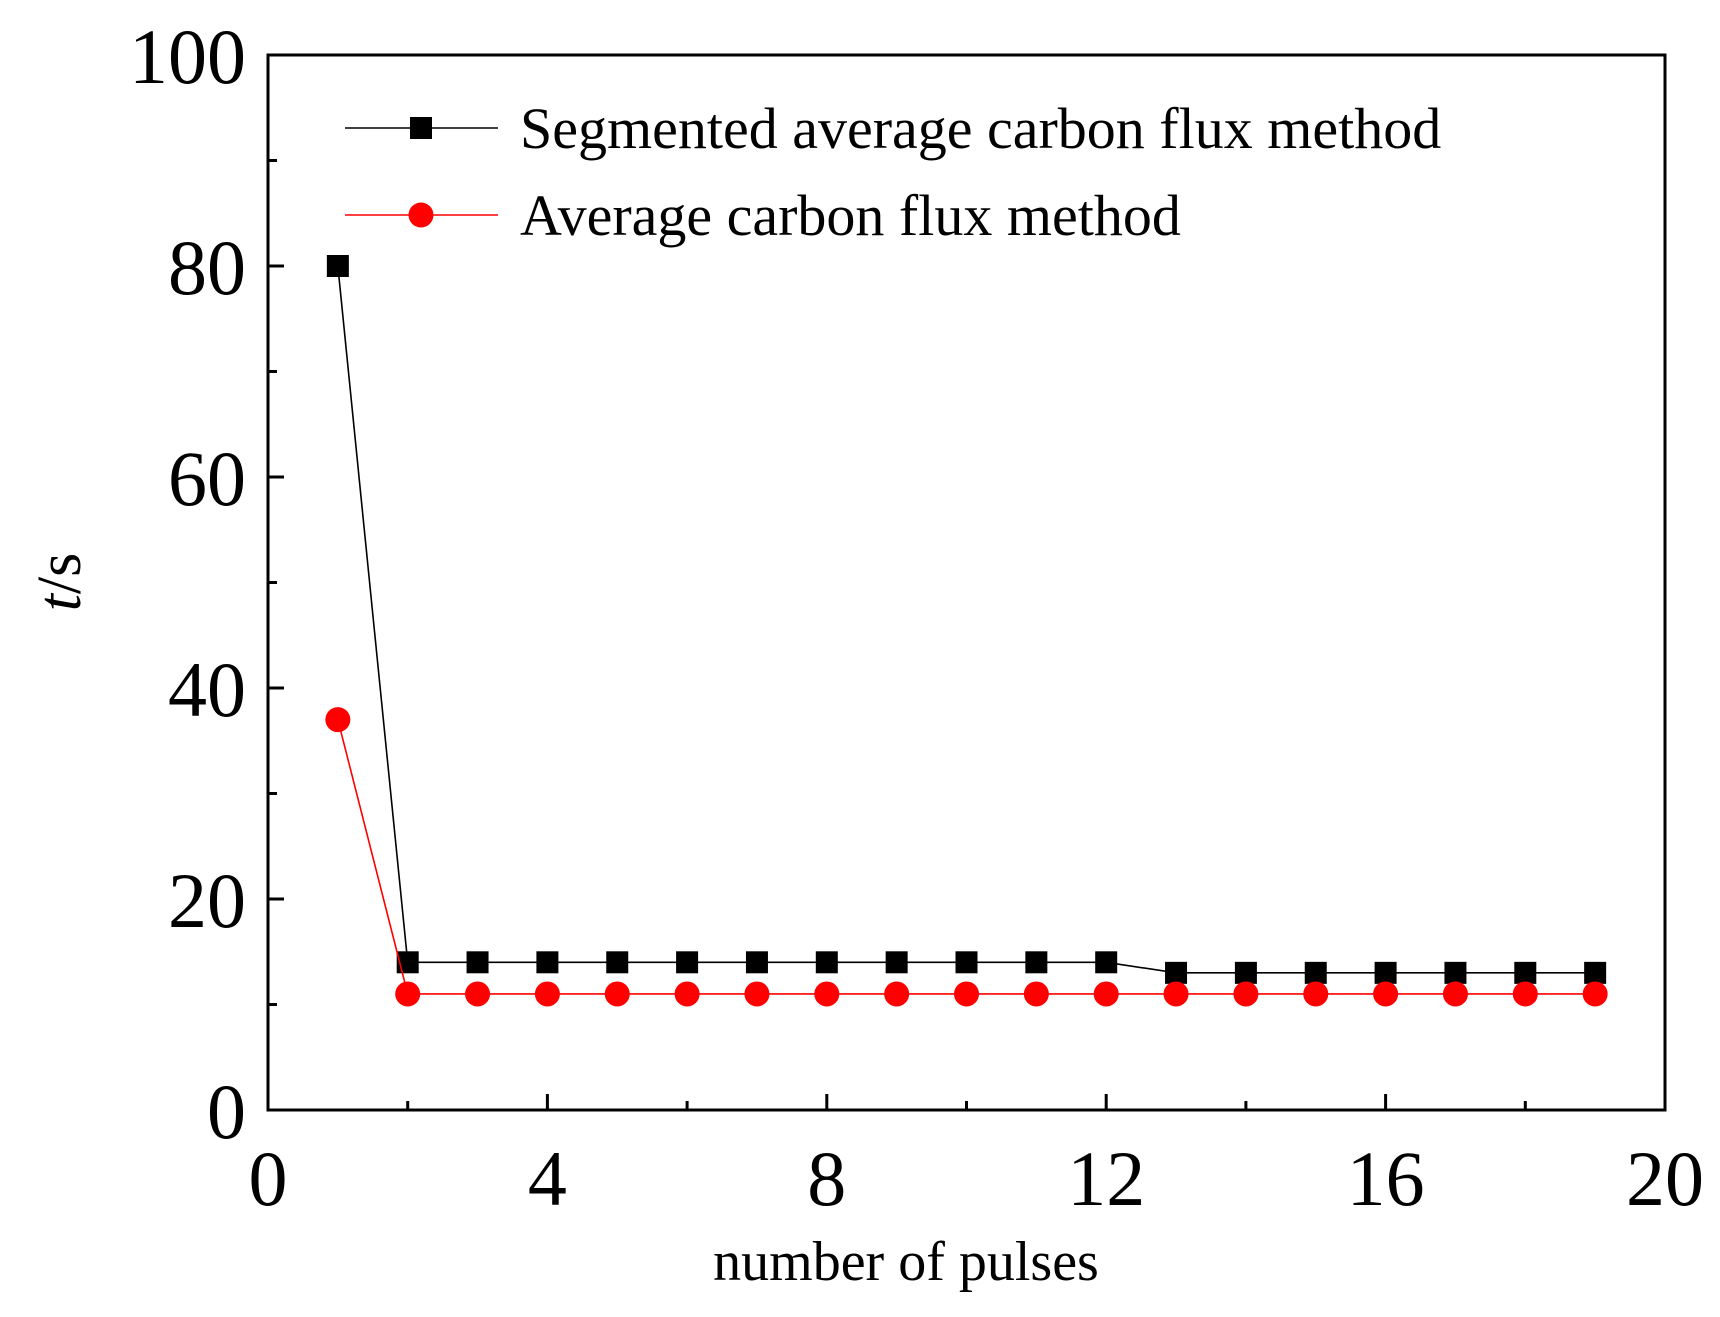 This screenshot has width=1720, height=1317. I want to click on y-axis-title-unit: /s, so click(60, 573).